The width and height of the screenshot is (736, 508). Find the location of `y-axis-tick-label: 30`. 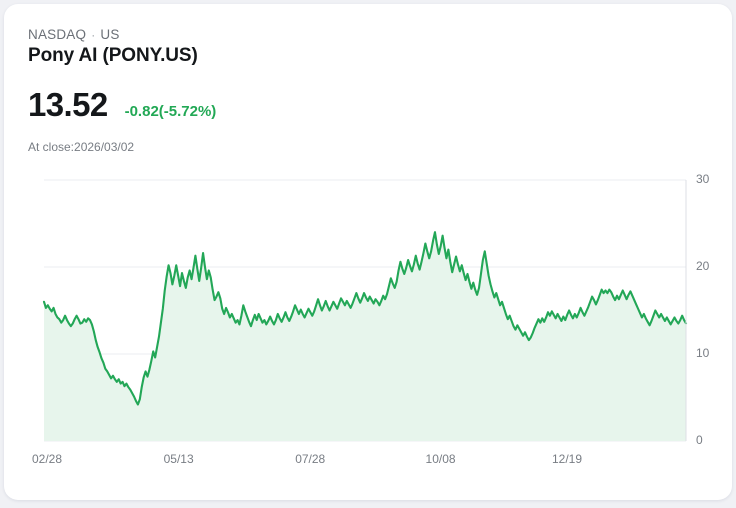

y-axis-tick-label: 30 is located at coordinates (703, 179).